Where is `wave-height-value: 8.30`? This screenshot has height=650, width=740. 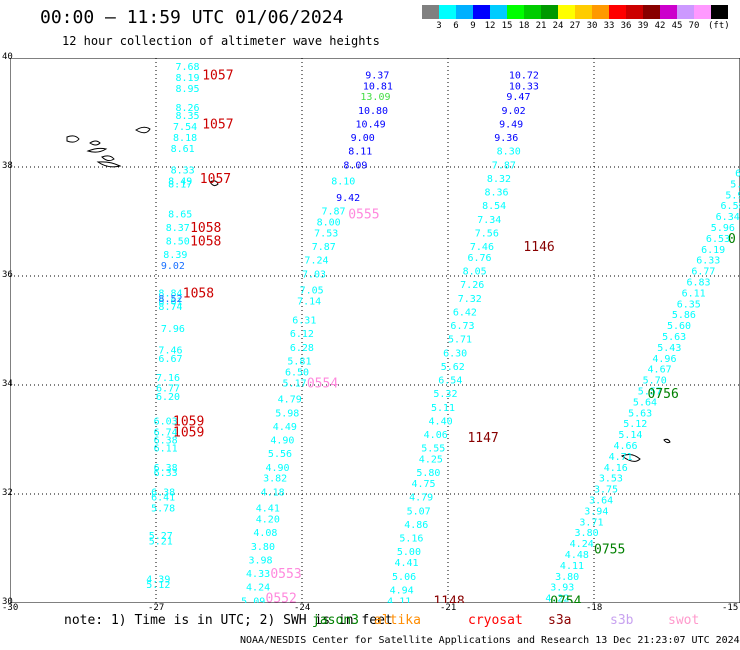
wave-height-value: 8.30 is located at coordinates (509, 152).